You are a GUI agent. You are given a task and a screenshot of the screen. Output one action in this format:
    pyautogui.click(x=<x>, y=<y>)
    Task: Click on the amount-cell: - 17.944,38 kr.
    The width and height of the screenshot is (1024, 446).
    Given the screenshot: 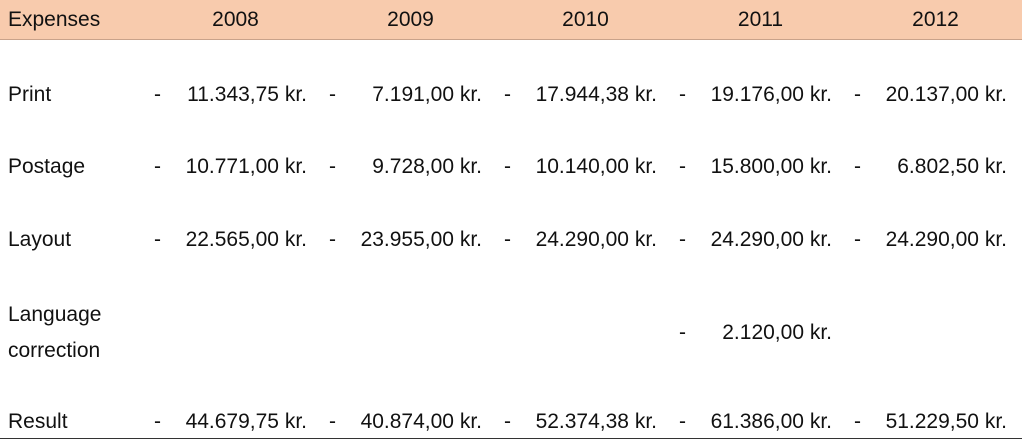 What is the action you would take?
    pyautogui.click(x=585, y=95)
    